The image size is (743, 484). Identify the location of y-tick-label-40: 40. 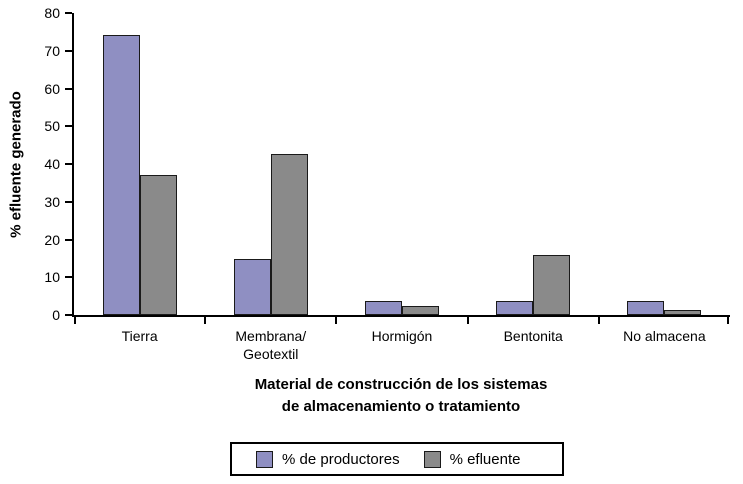
(52, 164).